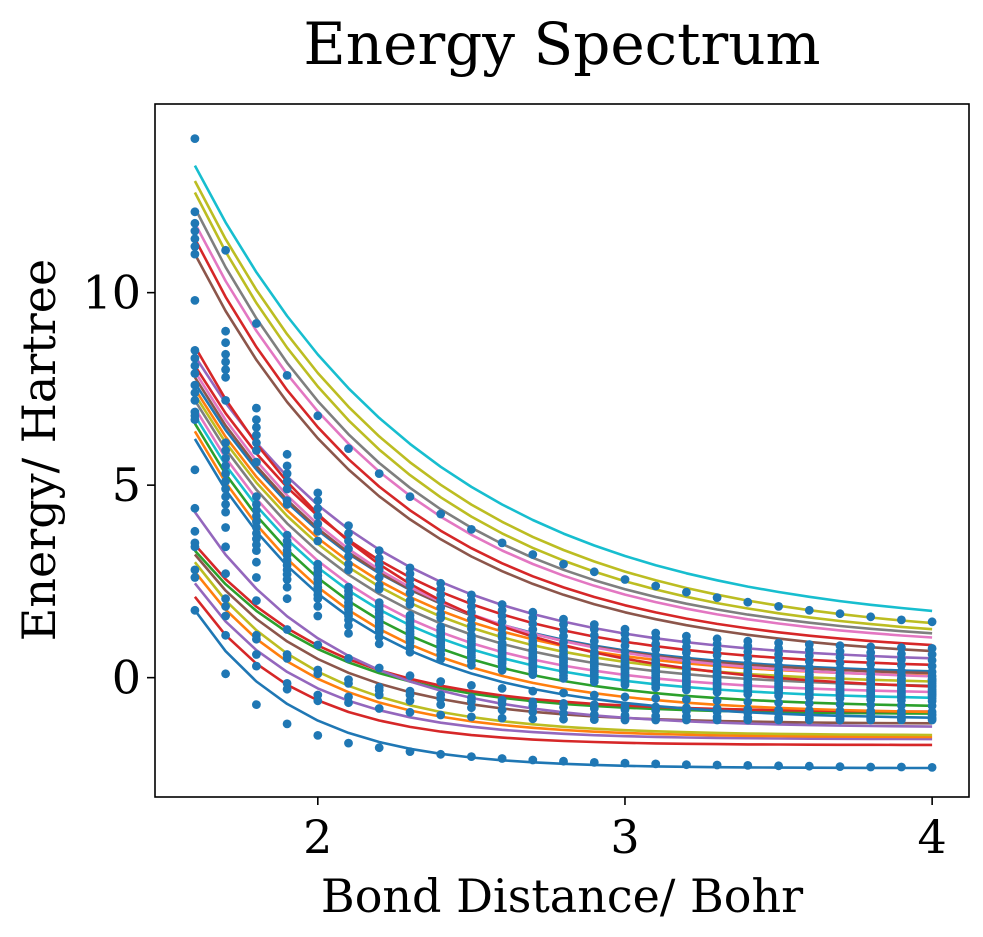 Image resolution: width=983 pixels, height=937 pixels. What do you see at coordinates (625, 830) in the screenshot?
I see `x-axis-ticks: 2 3 4` at bounding box center [625, 830].